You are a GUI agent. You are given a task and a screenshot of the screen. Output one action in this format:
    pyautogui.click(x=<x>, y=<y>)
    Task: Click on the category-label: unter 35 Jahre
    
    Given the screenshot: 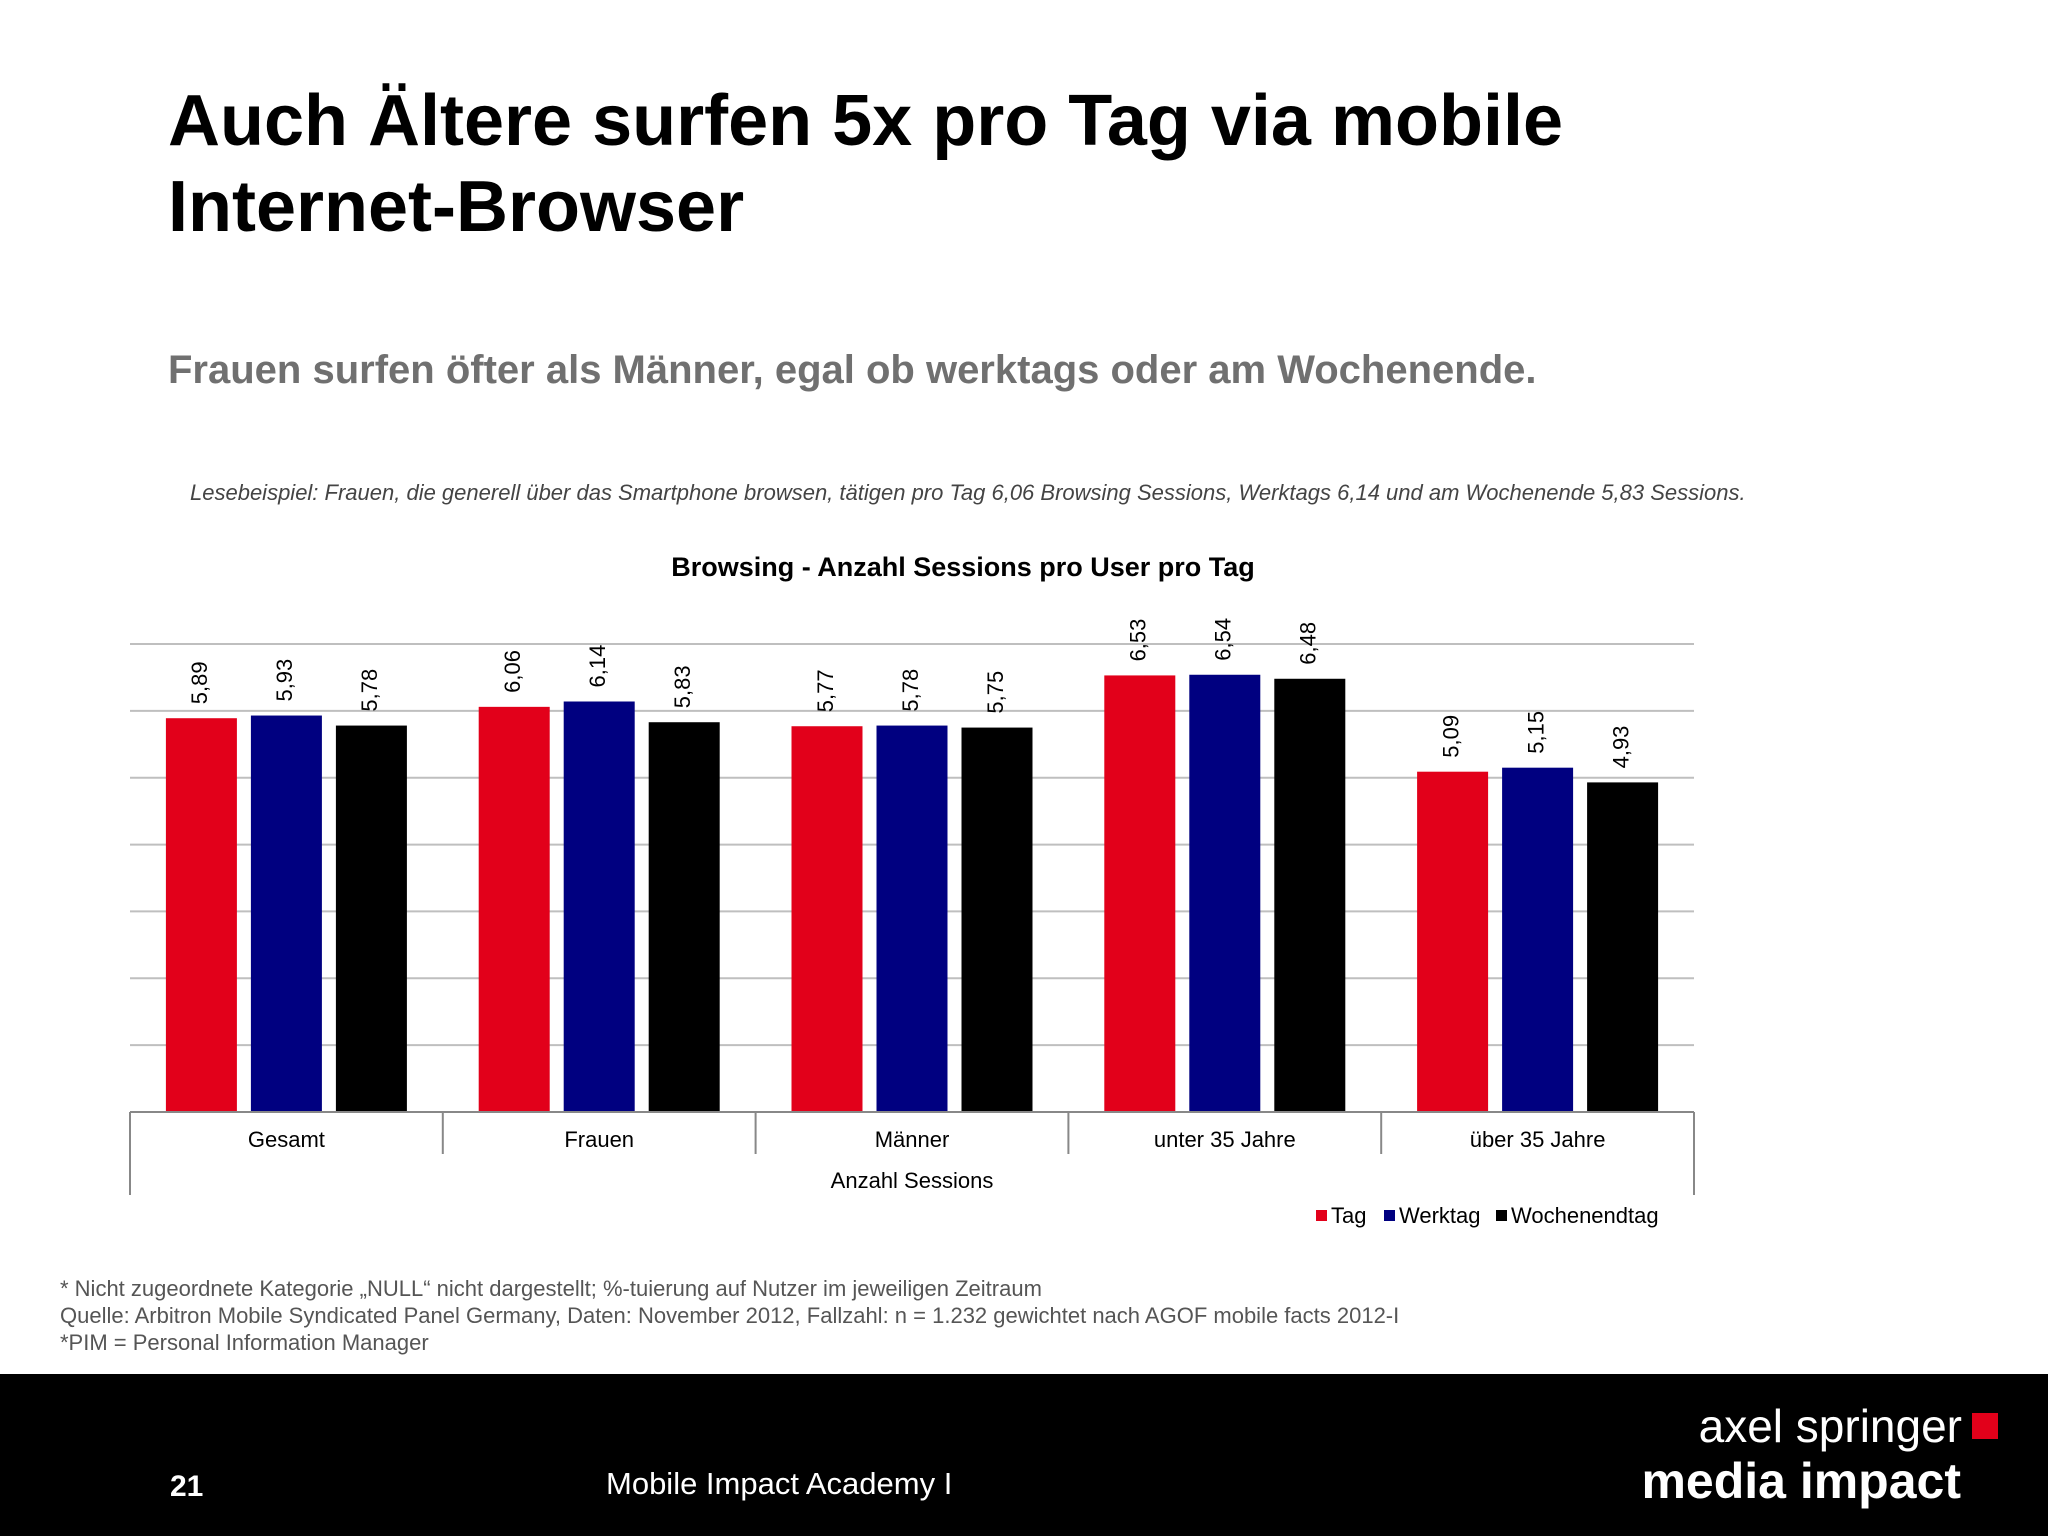 What is the action you would take?
    pyautogui.click(x=1225, y=1139)
    